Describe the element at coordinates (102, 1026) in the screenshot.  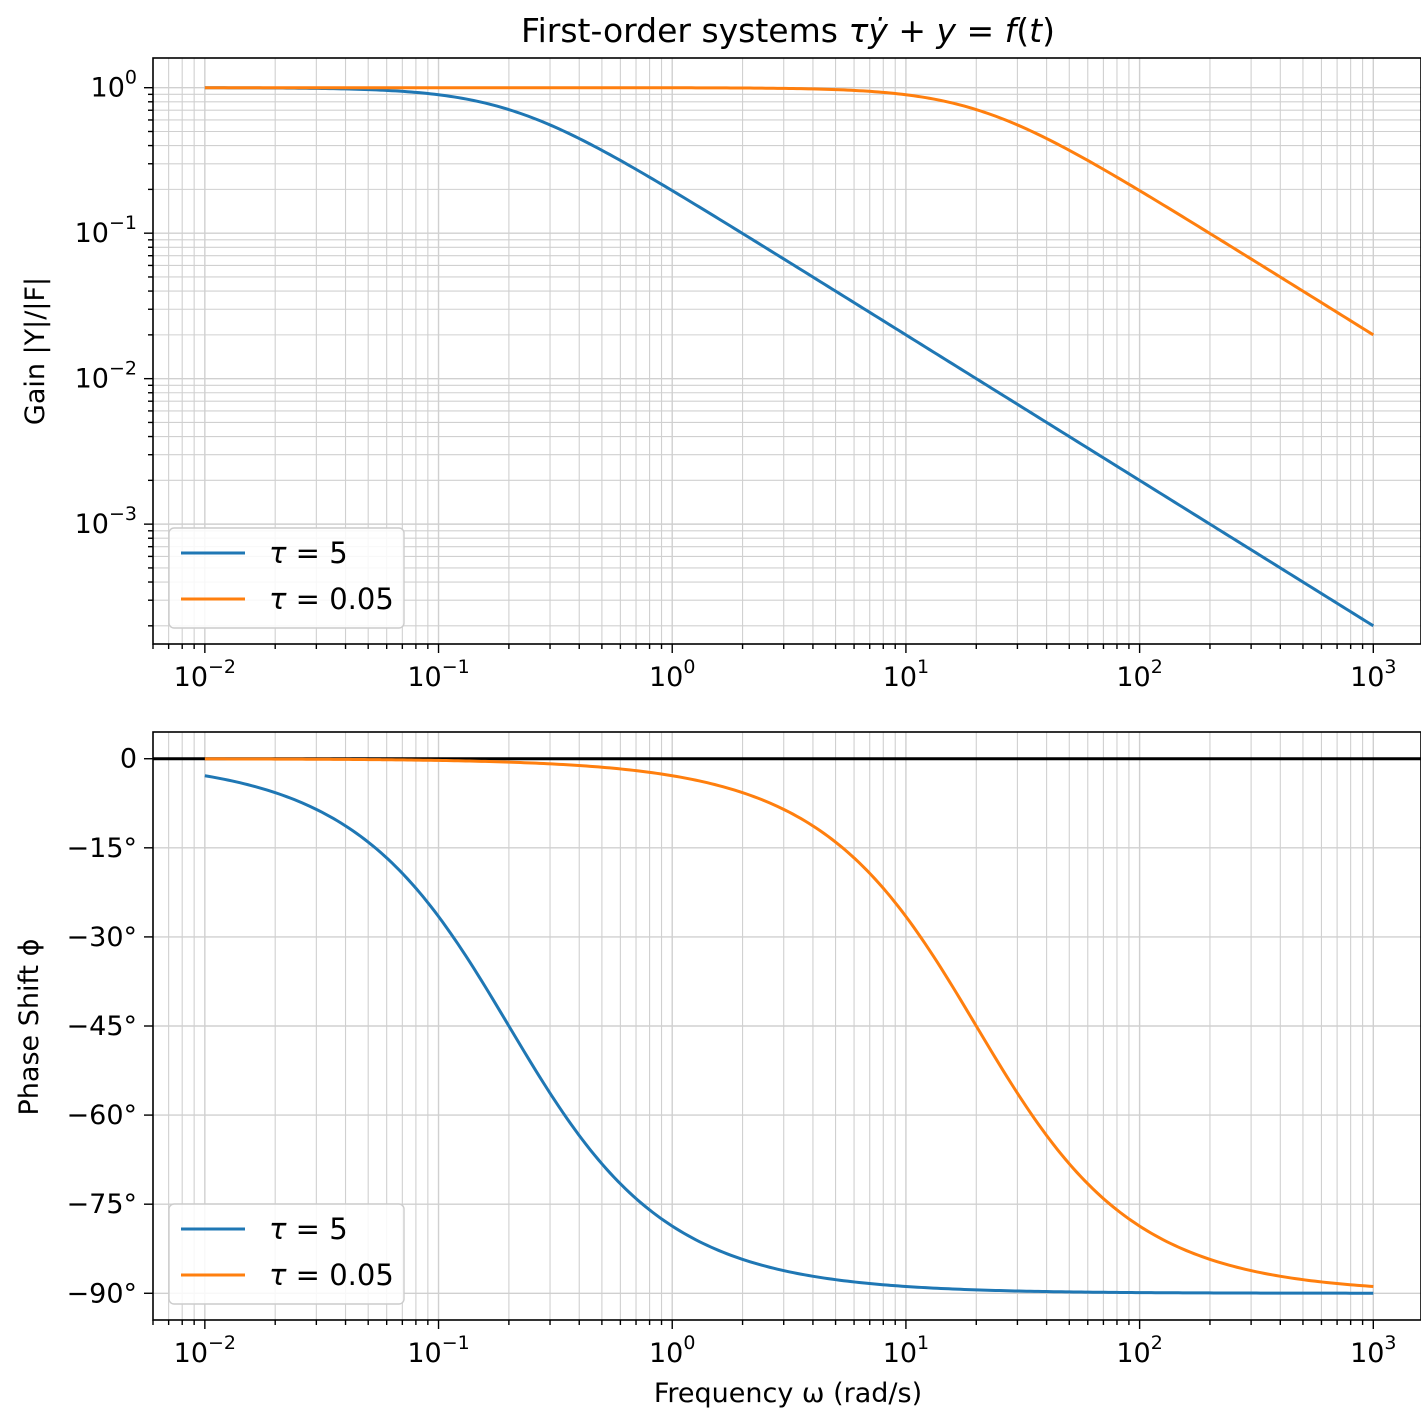
I see `phase-y-tick-label: −45°` at that location.